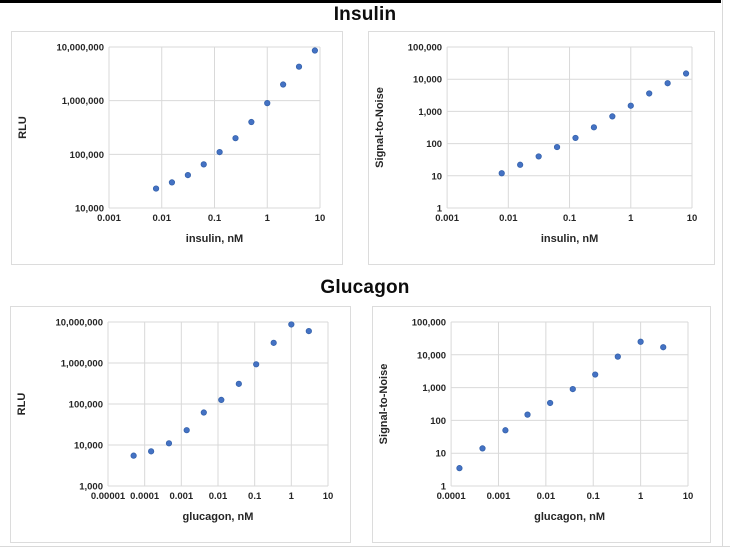 This screenshot has height=550, width=730. Describe the element at coordinates (218, 517) in the screenshot. I see `svg-text: glucagon, nM` at that location.